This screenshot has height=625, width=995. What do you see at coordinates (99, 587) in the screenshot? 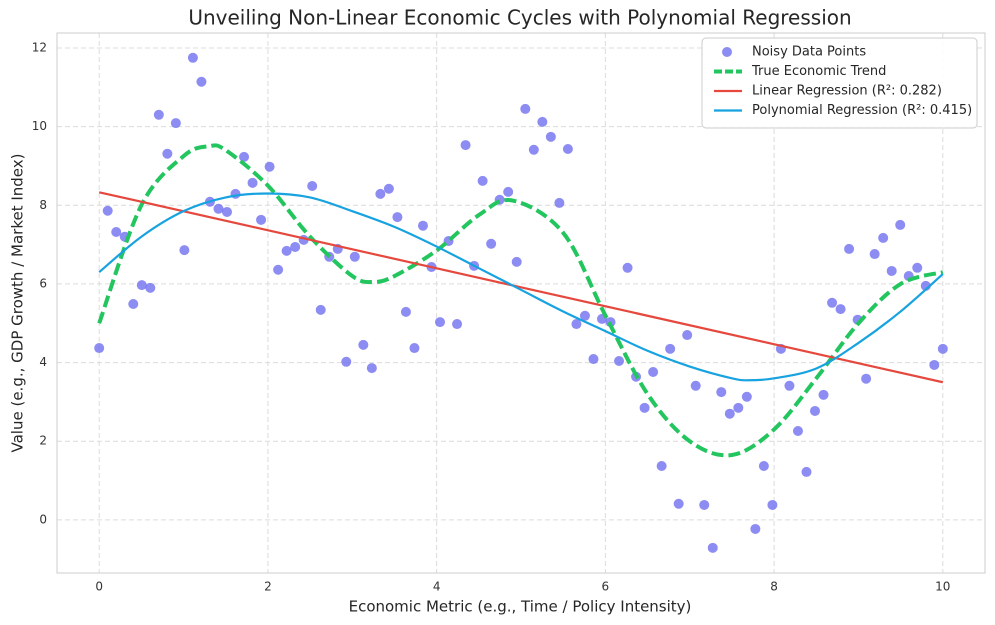
I see `x-tick-label: 0` at bounding box center [99, 587].